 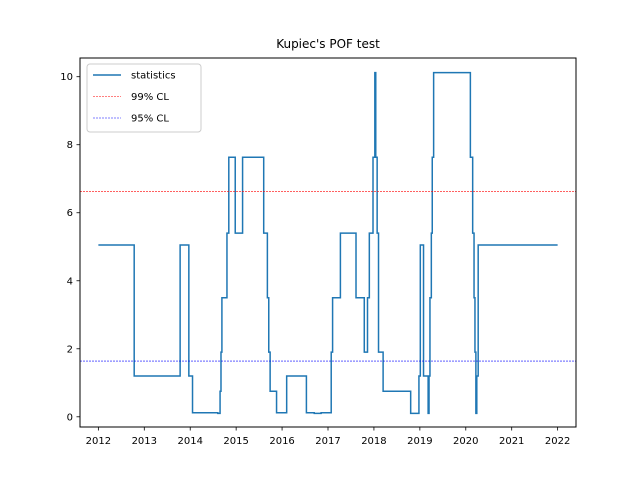 I want to click on y-tick-label: 6, so click(x=70, y=213).